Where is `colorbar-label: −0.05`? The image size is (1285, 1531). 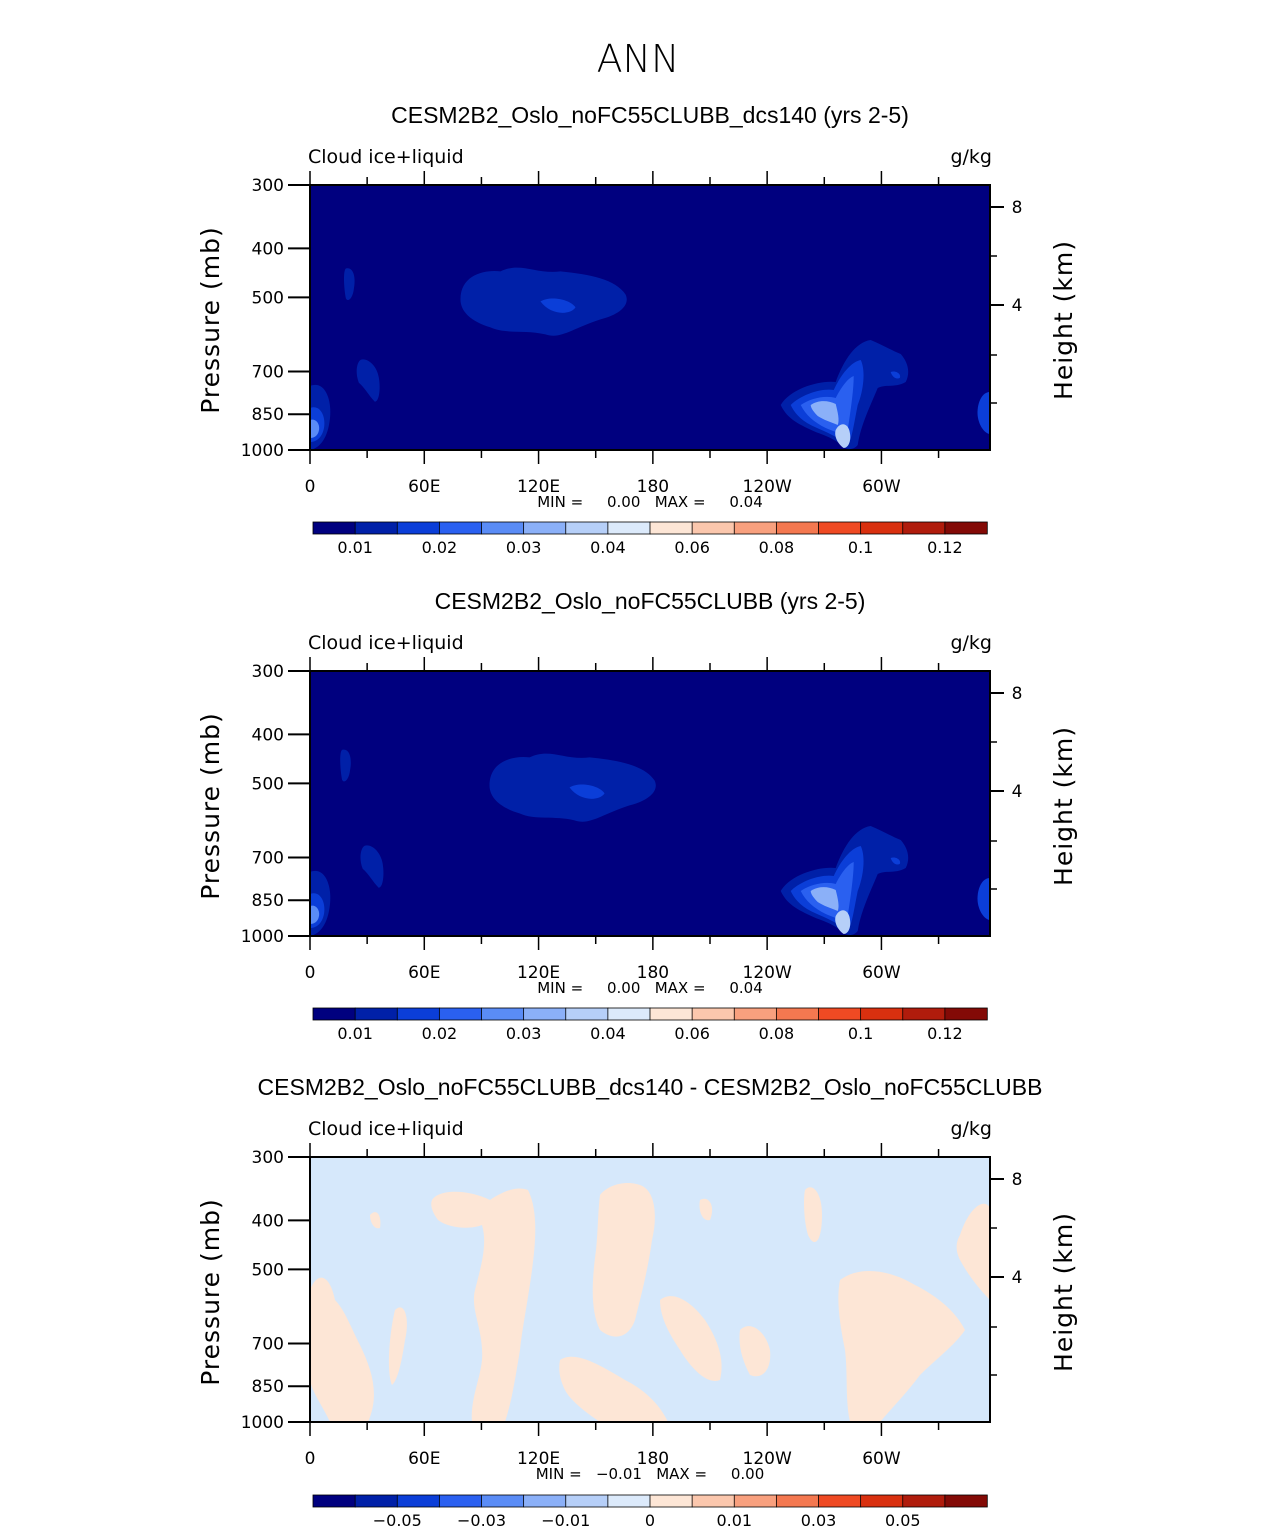 colorbar-label: −0.05 is located at coordinates (397, 1520).